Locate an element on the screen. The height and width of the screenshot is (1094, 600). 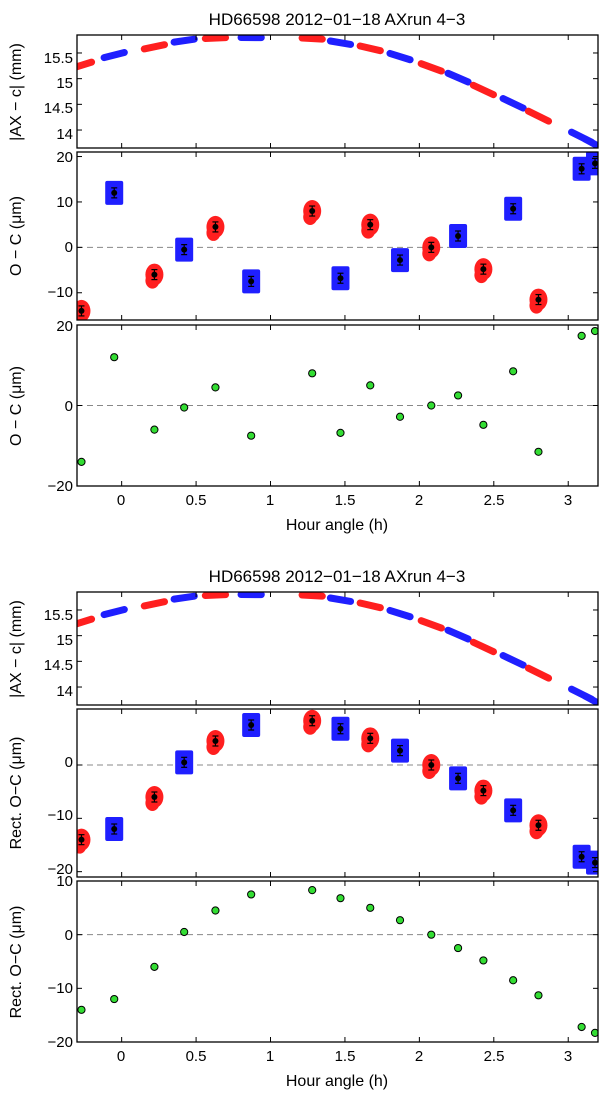
fig1-oc-ytick: 20 is located at coordinates (64, 157).